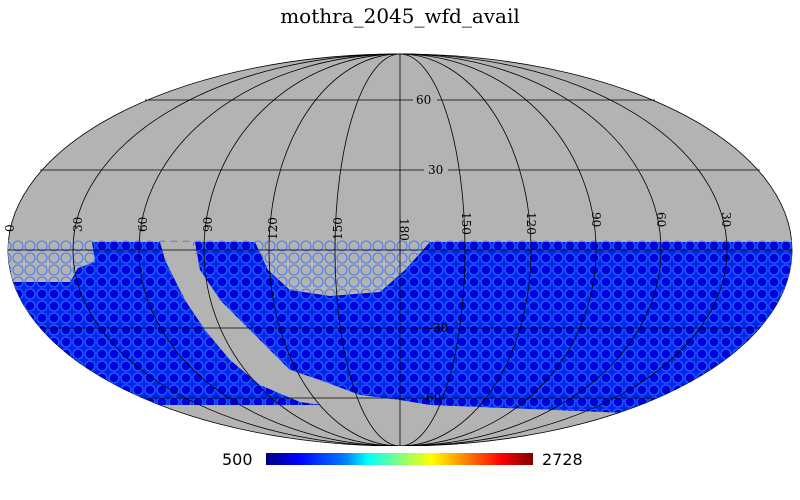 The image size is (800, 500). Describe the element at coordinates (430, 248) in the screenshot. I see `parallel-labels: 60 30 -30 -60` at that location.